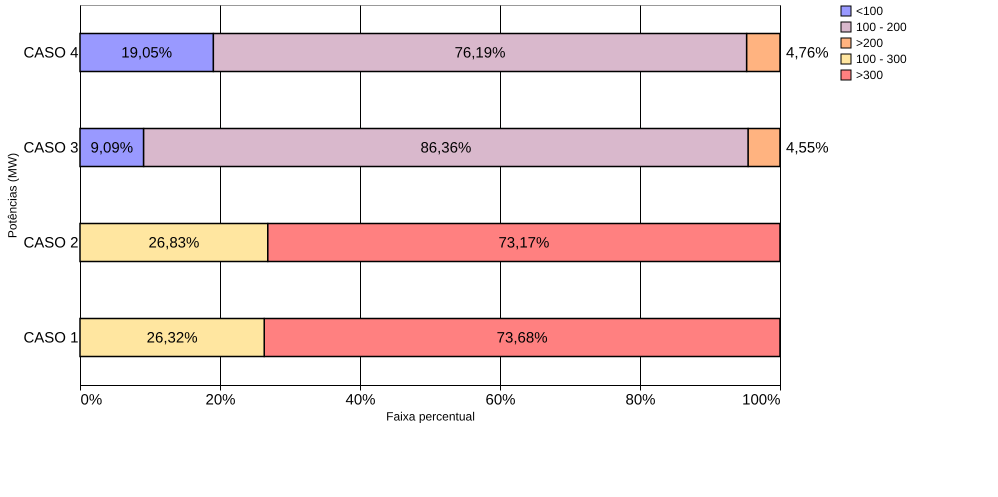  Describe the element at coordinates (870, 43) in the screenshot. I see `legend-label: >200` at that location.